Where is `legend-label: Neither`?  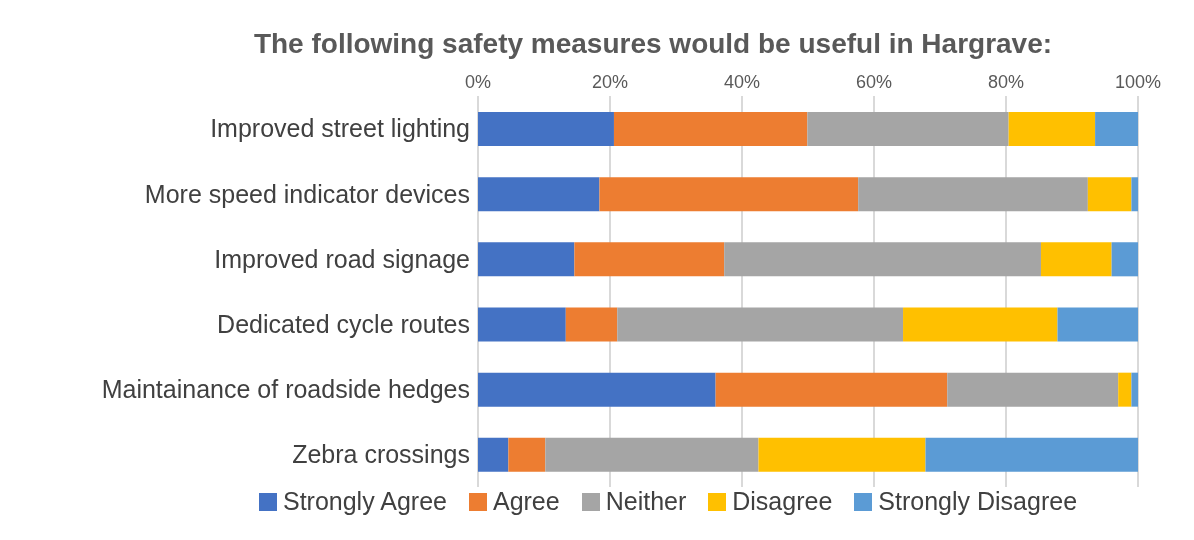
legend-label: Neither is located at coordinates (645, 501).